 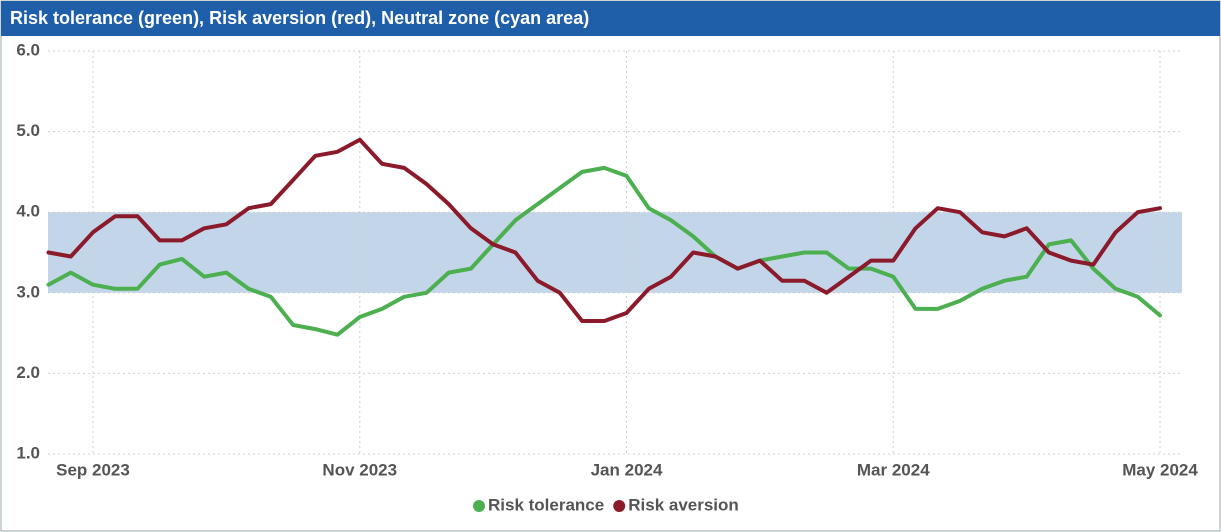 I want to click on legend-label: Risk aversion, so click(x=683, y=504).